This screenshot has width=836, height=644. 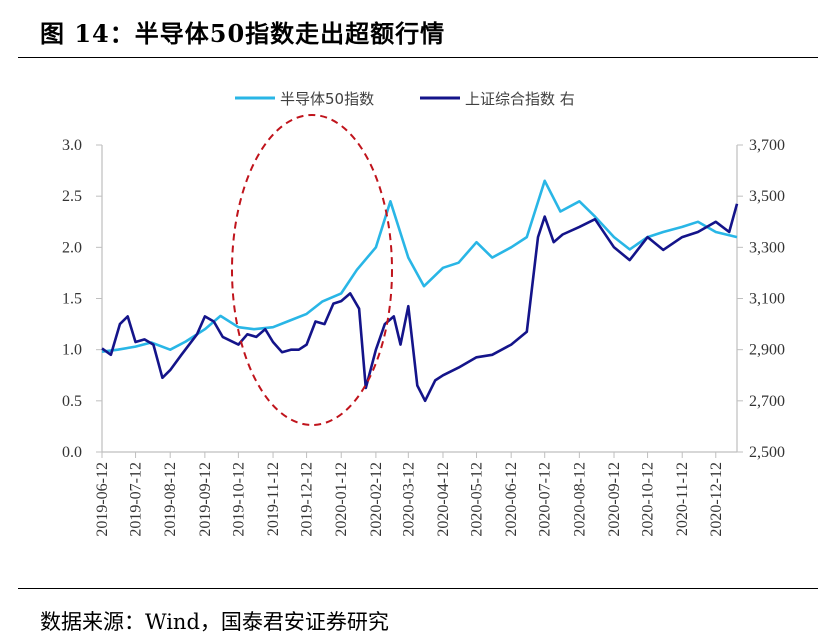 I want to click on left-tick-label: 2.5, so click(x=72, y=196).